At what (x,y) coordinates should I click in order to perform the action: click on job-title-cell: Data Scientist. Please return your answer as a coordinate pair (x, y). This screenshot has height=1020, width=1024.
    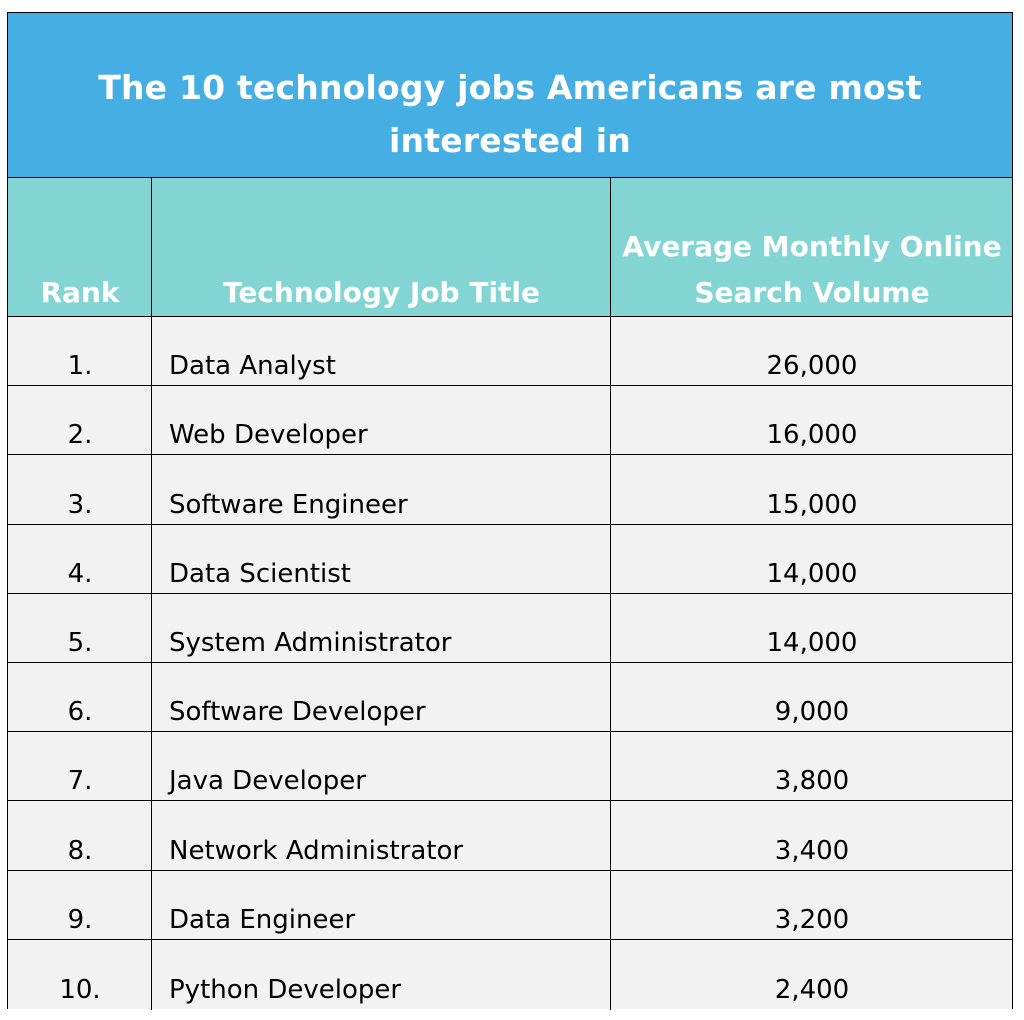
    Looking at the image, I should click on (260, 573).